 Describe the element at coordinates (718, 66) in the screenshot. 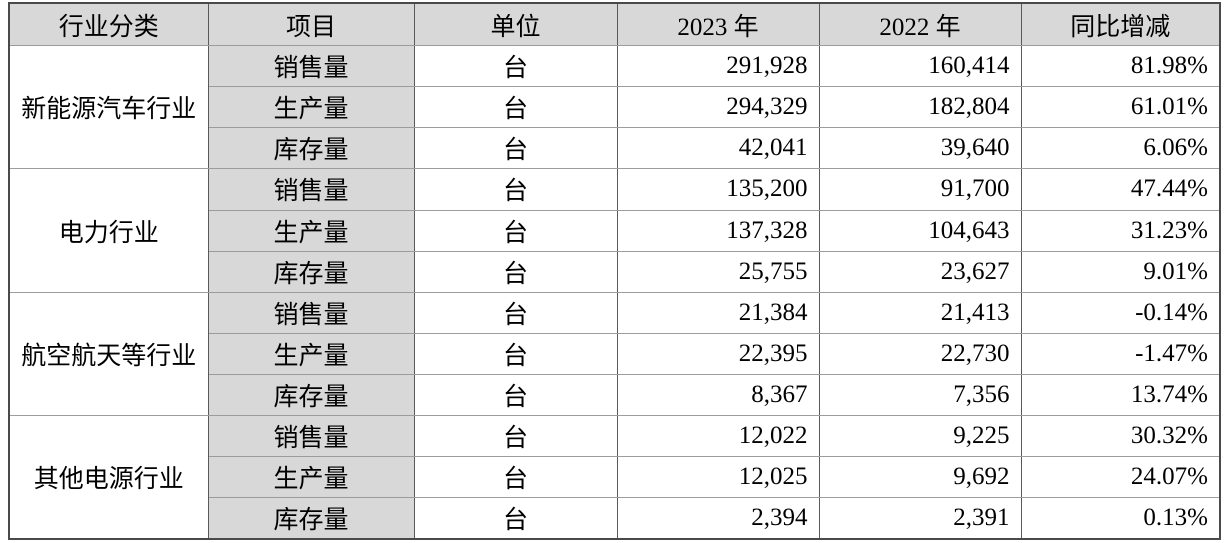

I see `value-2023-cell: 291,928` at that location.